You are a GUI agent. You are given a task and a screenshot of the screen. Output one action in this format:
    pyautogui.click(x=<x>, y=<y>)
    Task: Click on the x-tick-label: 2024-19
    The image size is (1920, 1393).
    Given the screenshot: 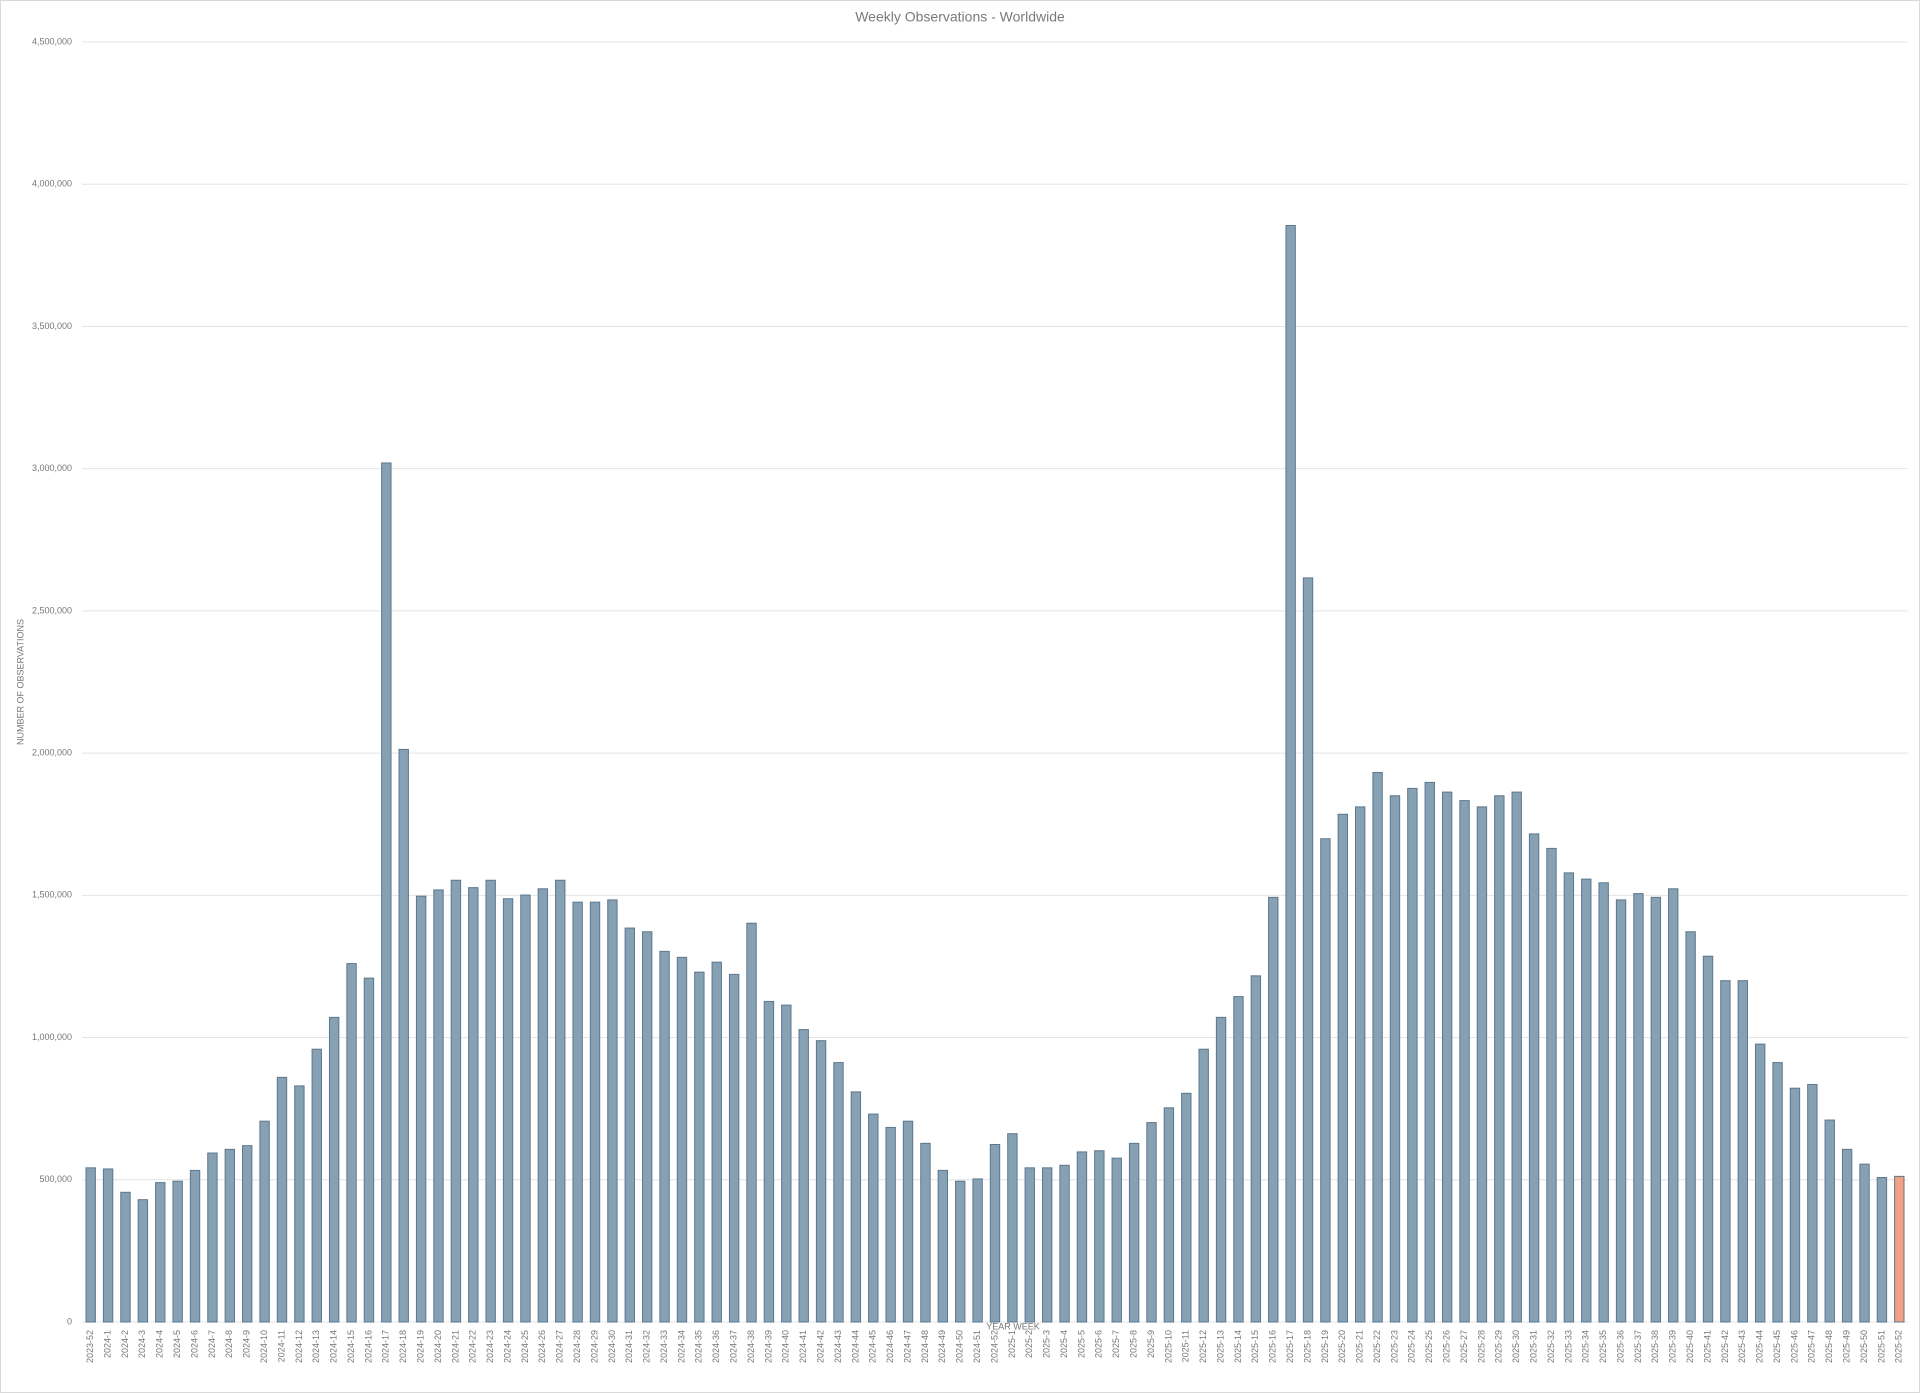 What is the action you would take?
    pyautogui.click(x=420, y=1346)
    